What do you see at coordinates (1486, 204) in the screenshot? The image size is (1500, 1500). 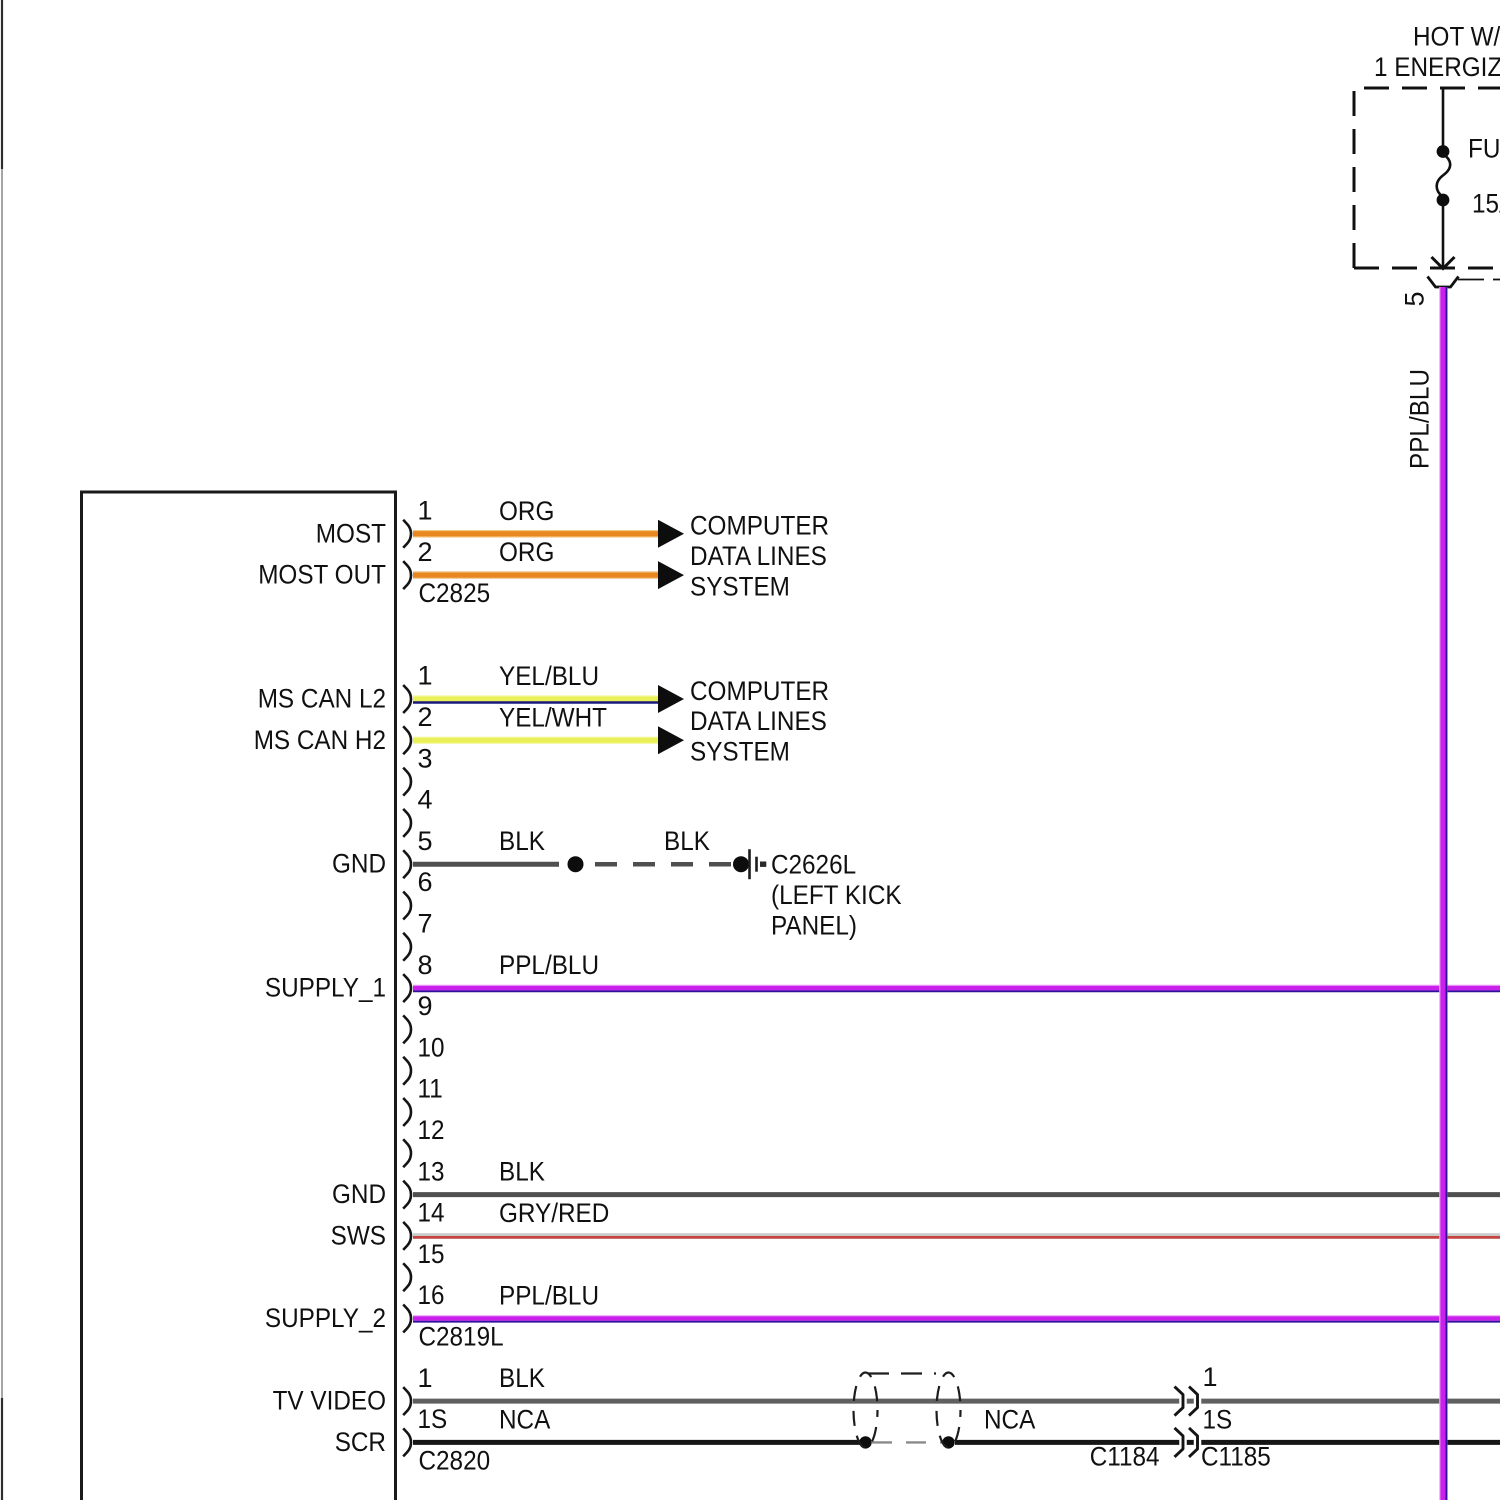 I see `svg-text: 15A` at bounding box center [1486, 204].